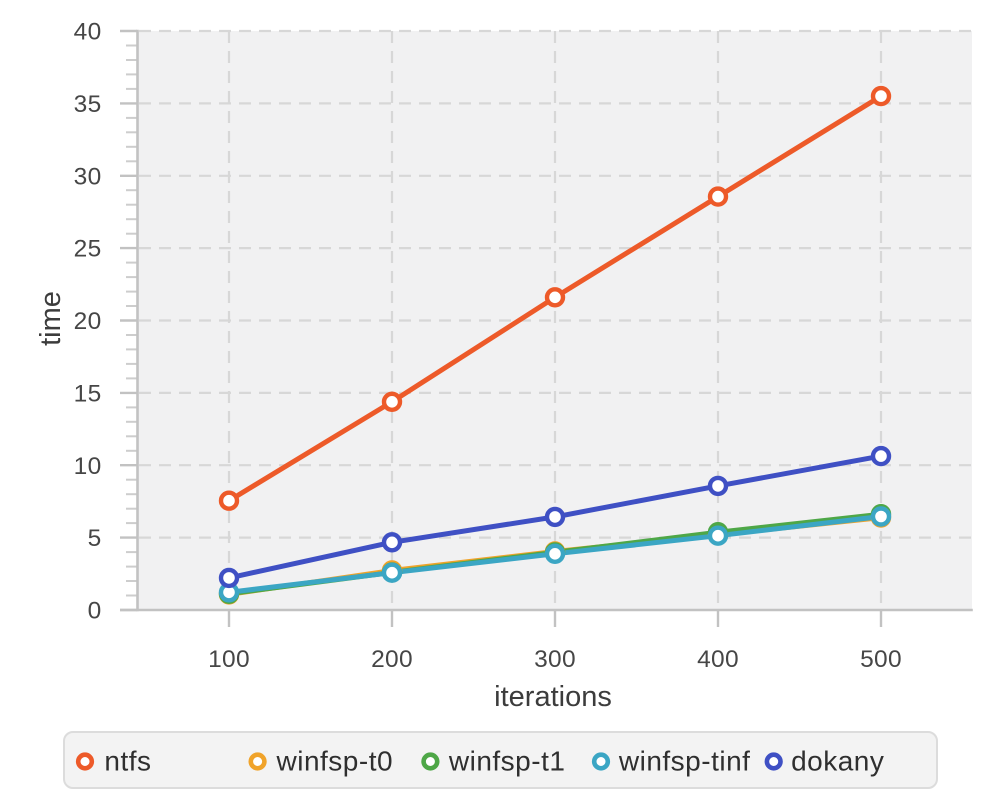 The height and width of the screenshot is (800, 1000). What do you see at coordinates (88, 32) in the screenshot?
I see `svg-text: 40` at bounding box center [88, 32].